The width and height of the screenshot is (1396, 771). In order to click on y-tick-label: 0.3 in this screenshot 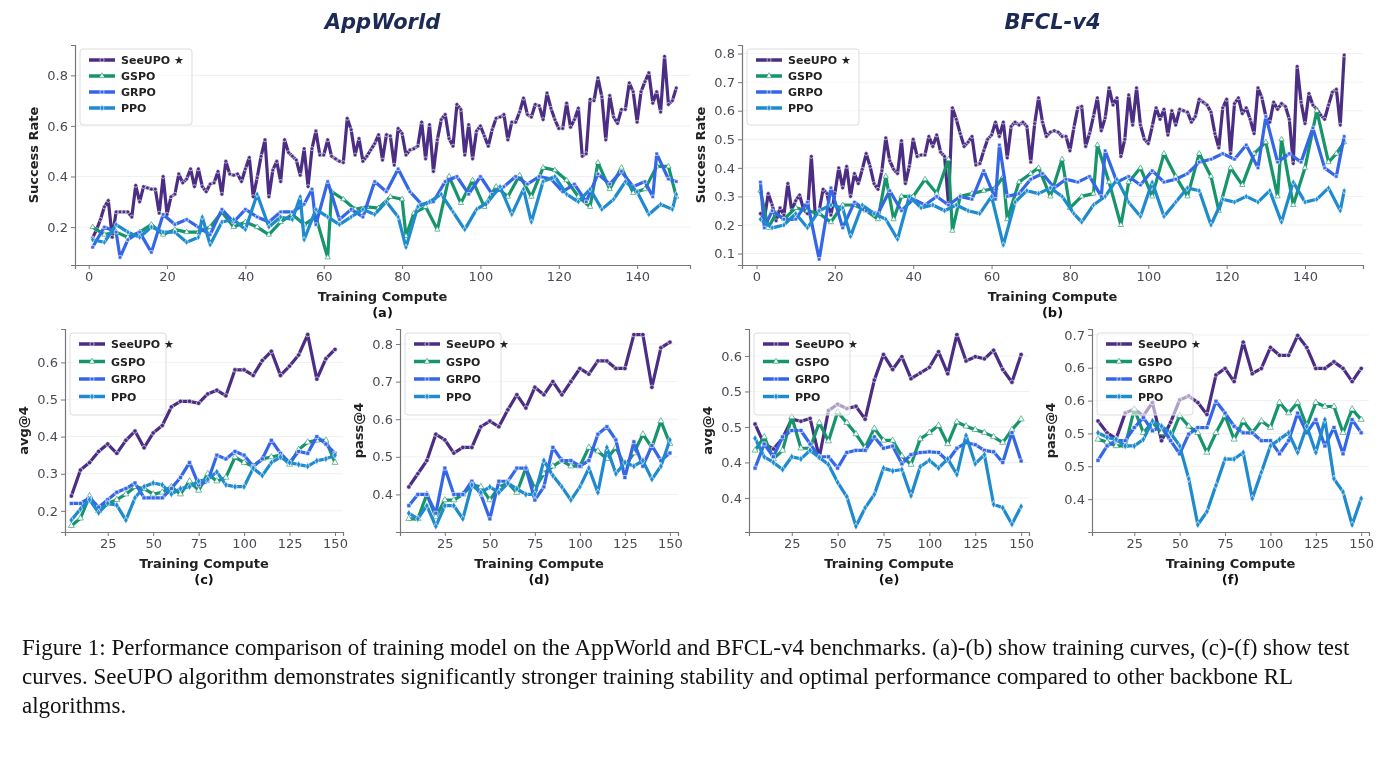, I will do `click(47, 474)`.